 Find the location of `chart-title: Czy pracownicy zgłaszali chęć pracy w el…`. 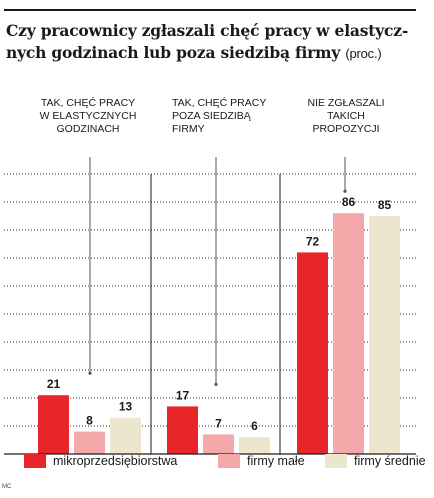

chart-title: Czy pracownicy zgłaszali chęć pracy w el… is located at coordinates (218, 42).